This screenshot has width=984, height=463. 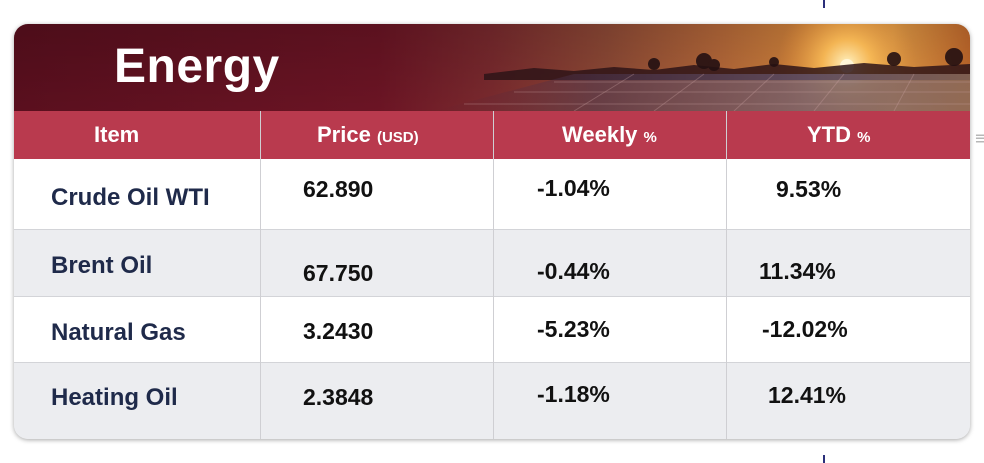 What do you see at coordinates (492, 194) in the screenshot?
I see `table-row: Crude Oil WTI 62.890 -1.04% 9.53%` at bounding box center [492, 194].